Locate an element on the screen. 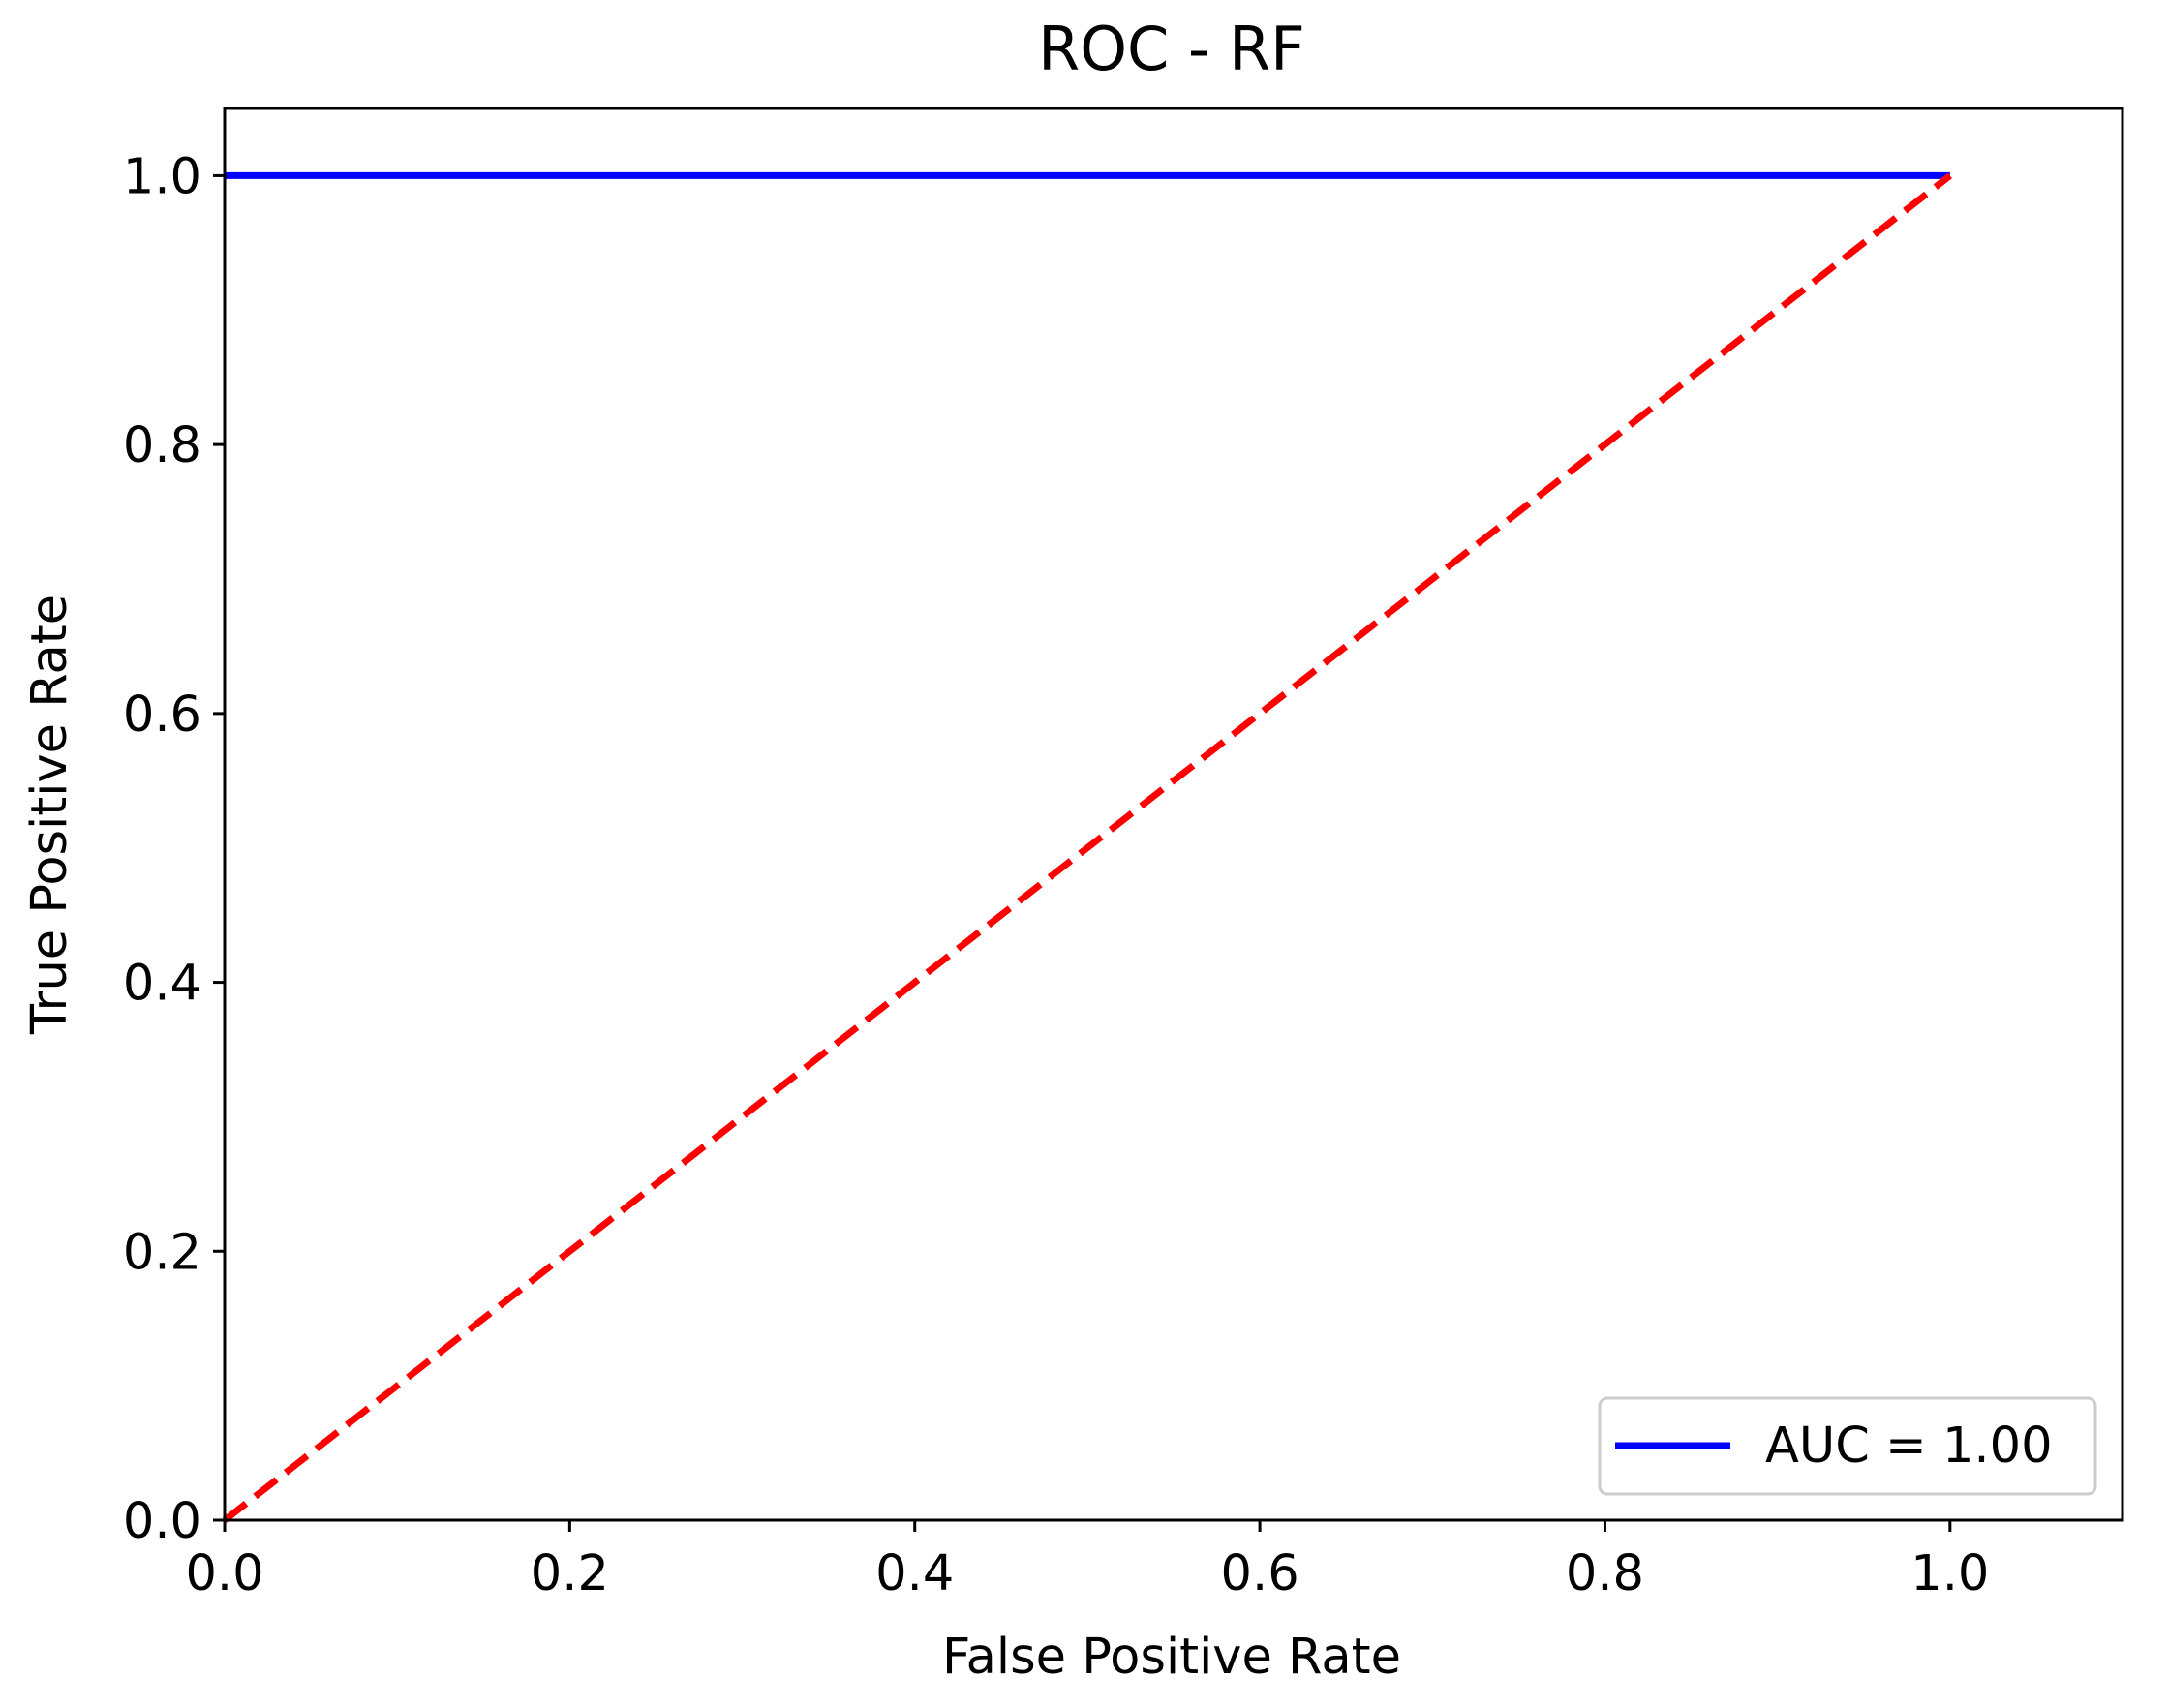 This screenshot has height=1708, width=2169. x-tick-label: 0.0 is located at coordinates (224, 1573).